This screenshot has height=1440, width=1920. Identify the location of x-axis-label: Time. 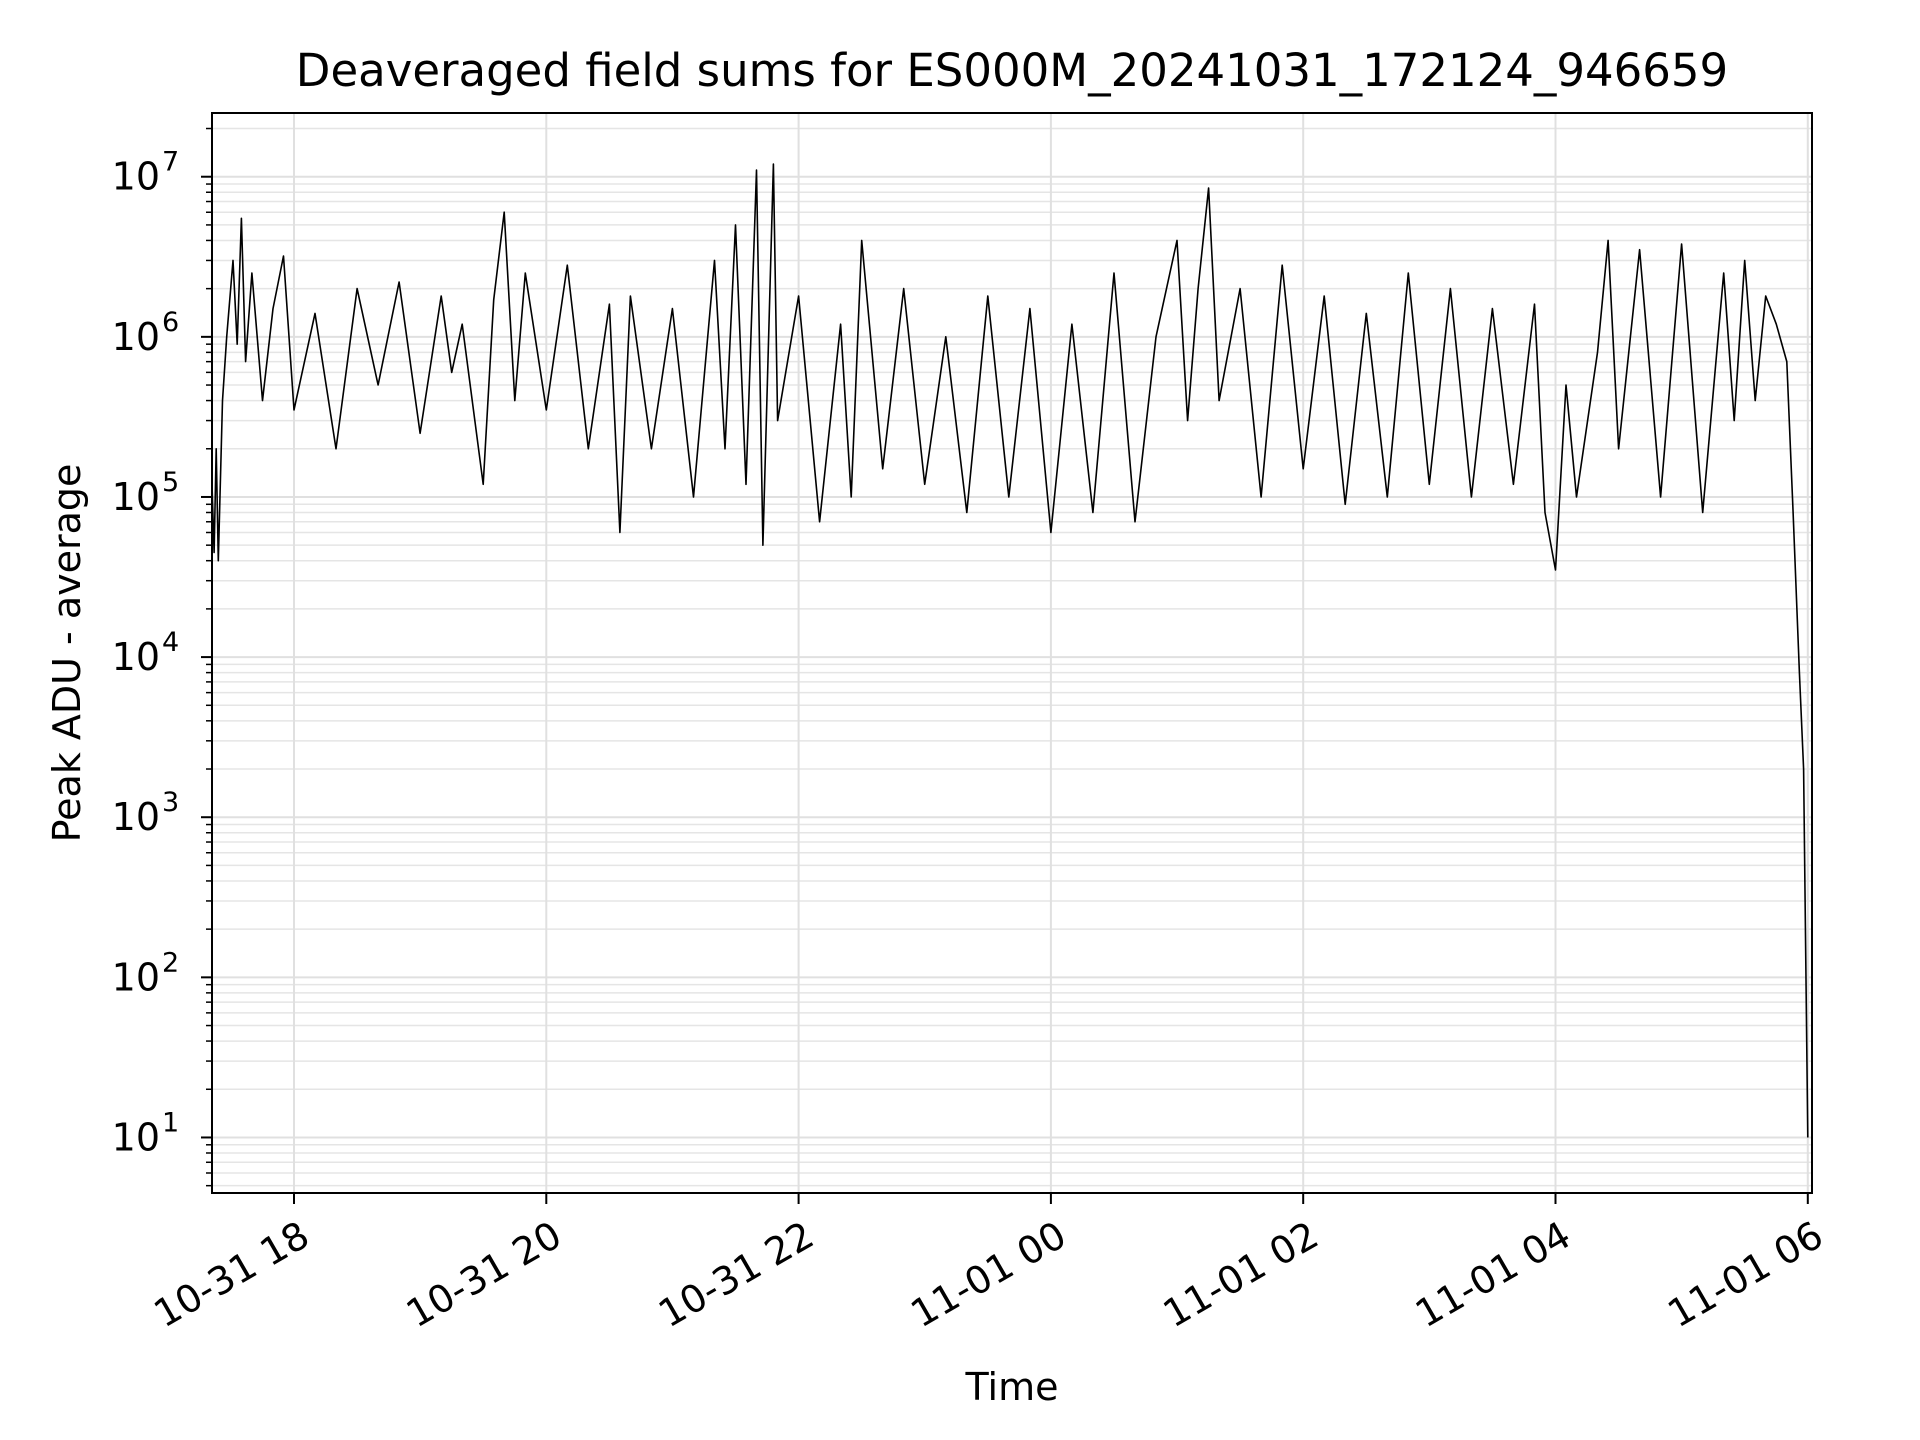
(1012, 1387).